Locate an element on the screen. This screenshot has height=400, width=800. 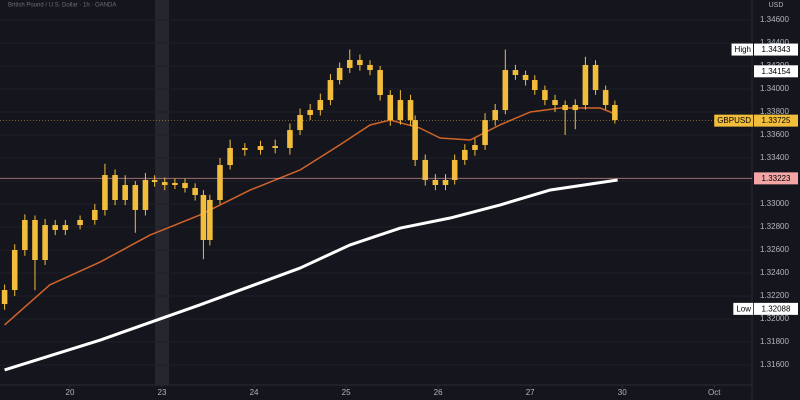
price-tag-label: 1.34343 is located at coordinates (776, 49).